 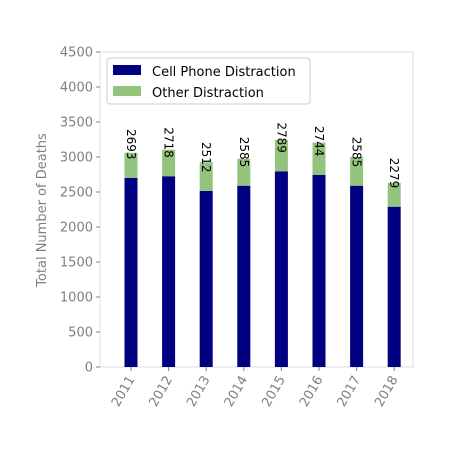 I want to click on x-axis: 2011 2012 2013 2014 2015 2016 2017 2018, so click(x=255, y=388).